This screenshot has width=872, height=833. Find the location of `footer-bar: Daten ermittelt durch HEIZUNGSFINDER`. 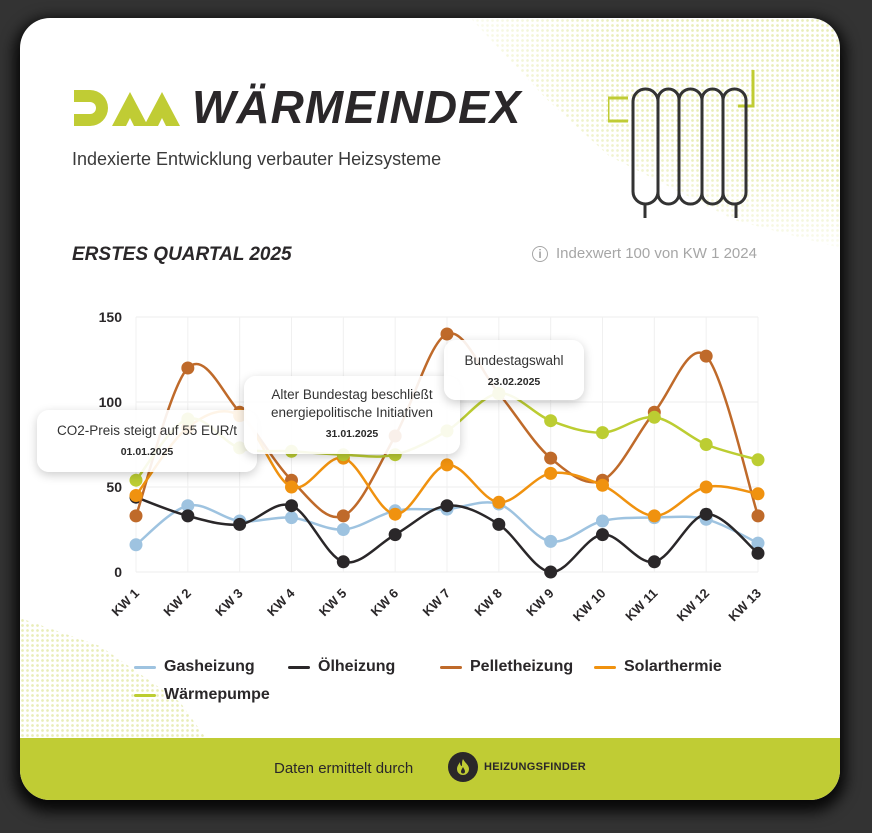

footer-bar: Daten ermittelt durch HEIZUNGSFINDER is located at coordinates (430, 769).